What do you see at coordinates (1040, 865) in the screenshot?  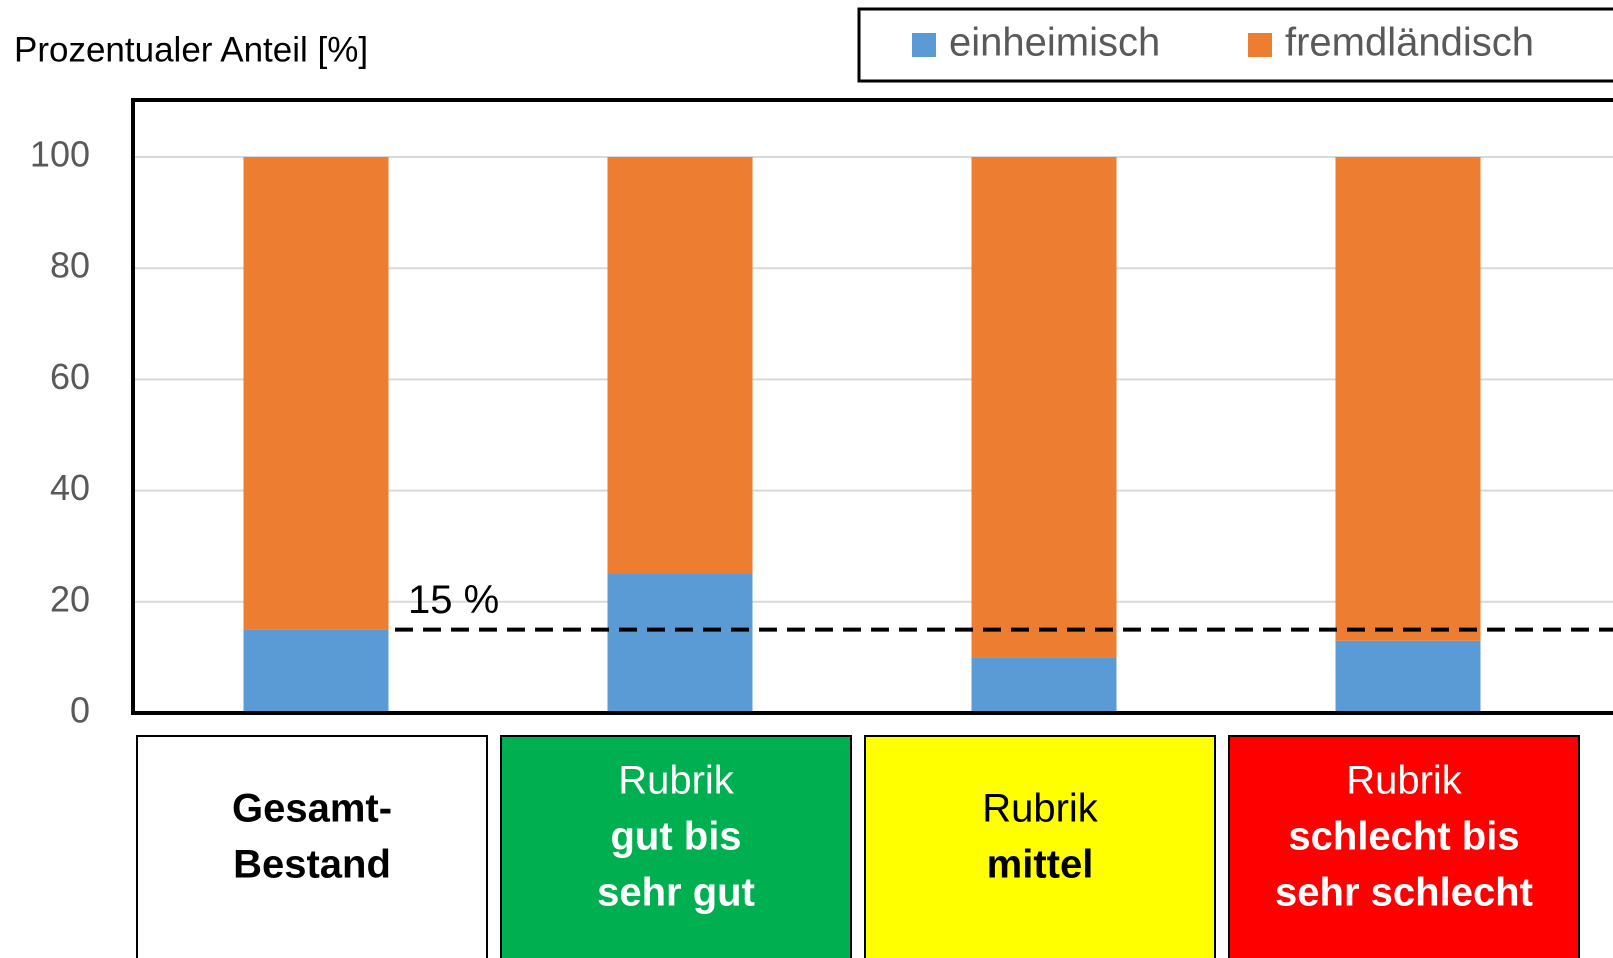 I see `category-label: mittel` at bounding box center [1040, 865].